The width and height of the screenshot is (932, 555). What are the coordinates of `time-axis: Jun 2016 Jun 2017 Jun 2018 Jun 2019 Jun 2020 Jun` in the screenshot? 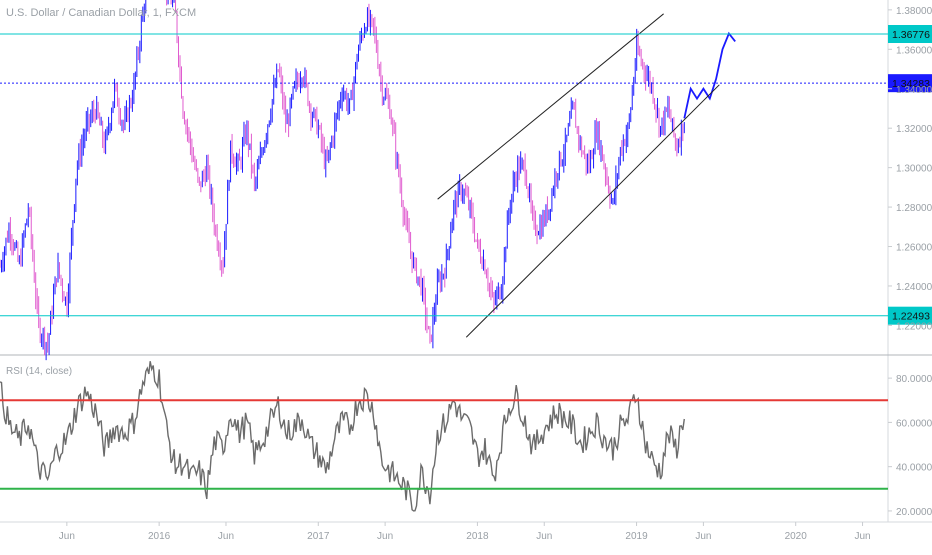 It's located at (465, 532).